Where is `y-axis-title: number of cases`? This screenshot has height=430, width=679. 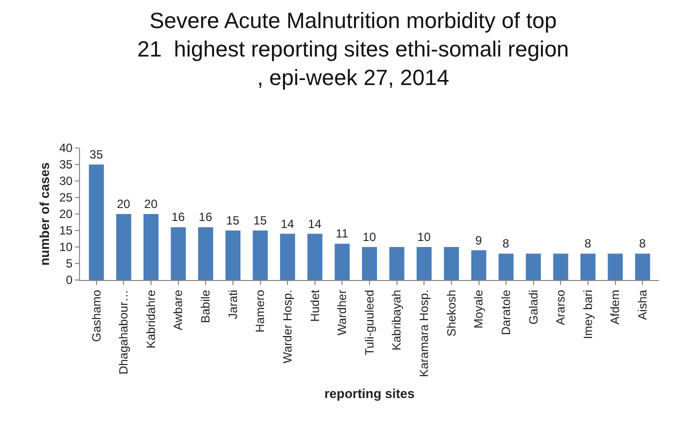 y-axis-title: number of cases is located at coordinates (44, 214).